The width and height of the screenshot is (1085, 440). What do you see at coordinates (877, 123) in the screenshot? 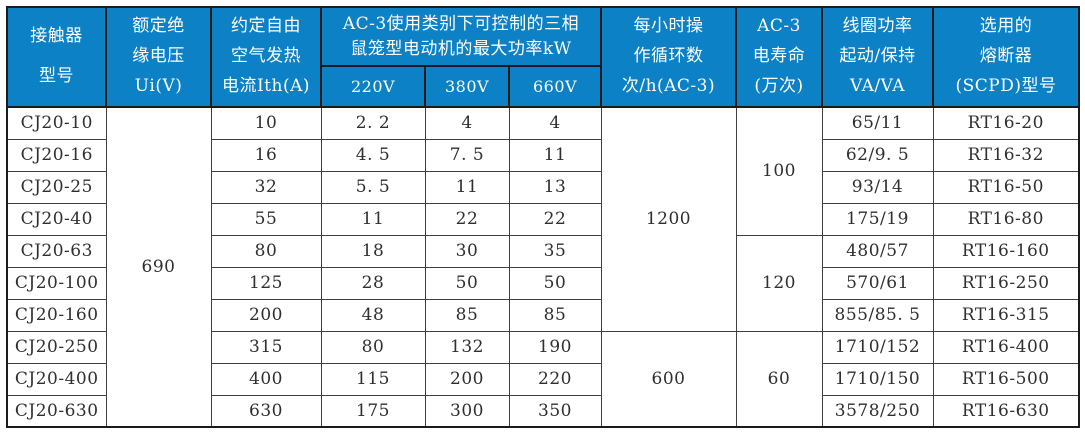
I see `cell-coil-power: 65/11` at bounding box center [877, 123].